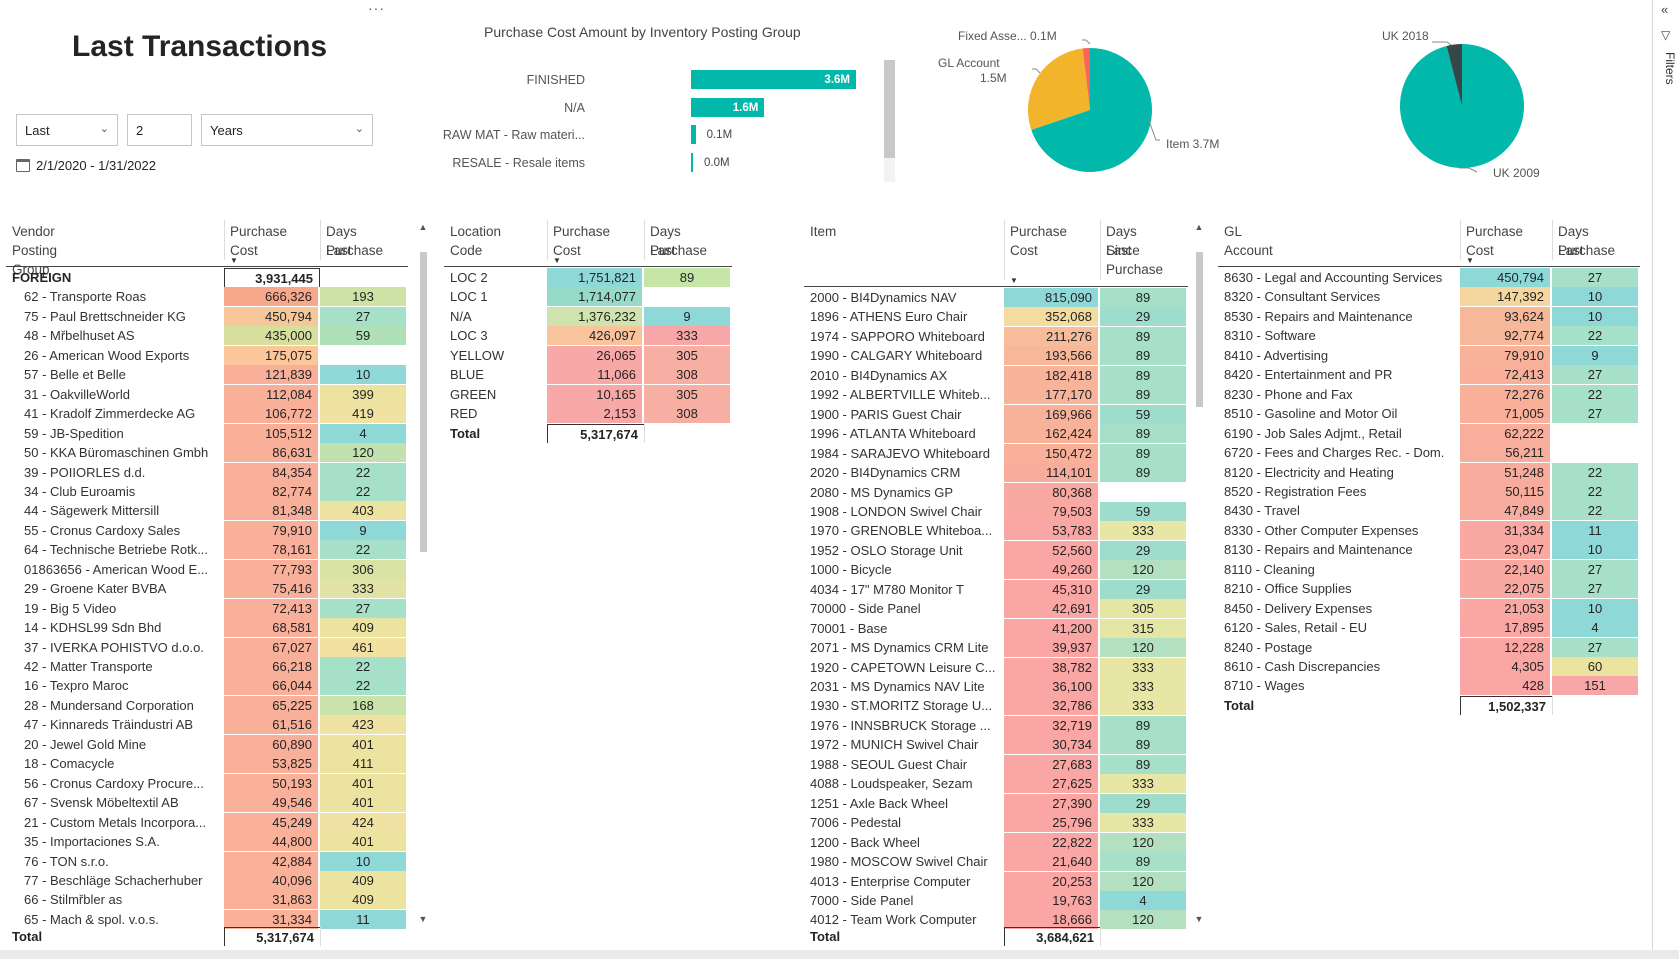  What do you see at coordinates (207, 744) in the screenshot?
I see `table-row: 20 - Jewel Gold Mine 60,890 401` at bounding box center [207, 744].